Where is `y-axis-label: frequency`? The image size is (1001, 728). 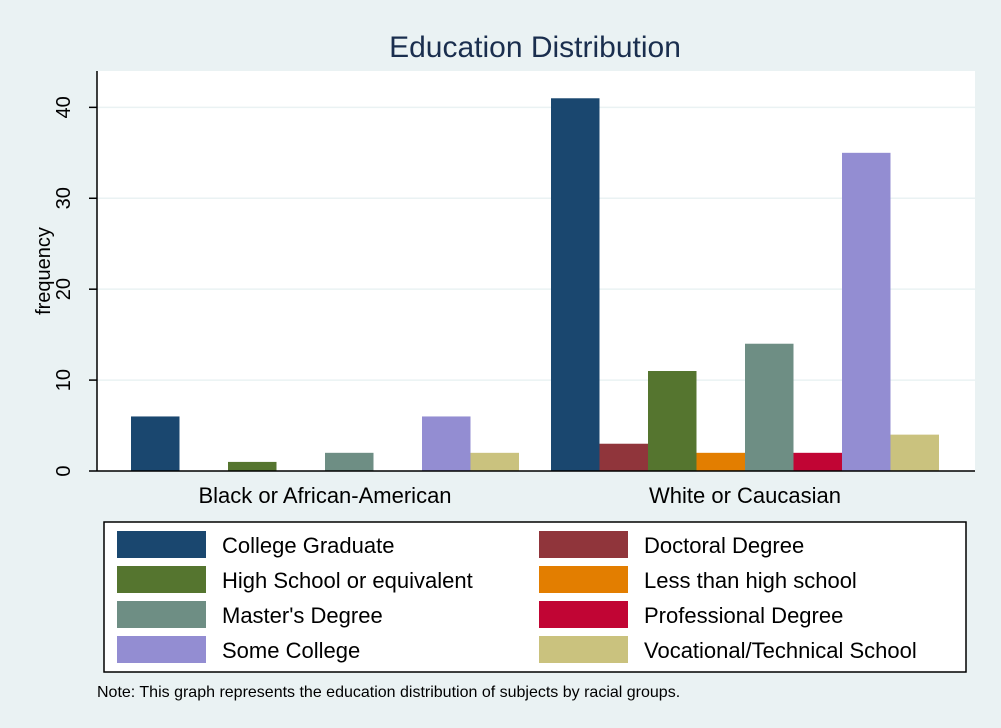
y-axis-label: frequency is located at coordinates (44, 271).